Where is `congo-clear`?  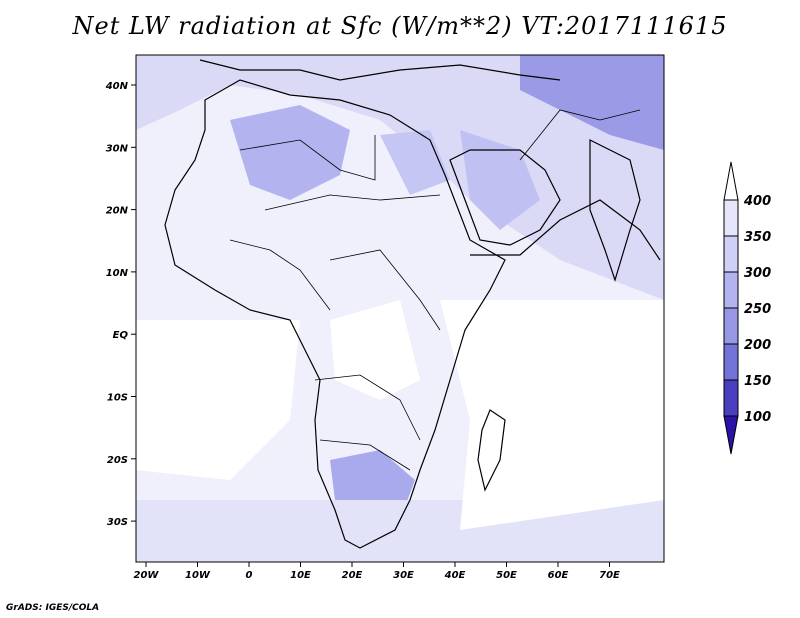
congo-clear is located at coordinates (375, 350).